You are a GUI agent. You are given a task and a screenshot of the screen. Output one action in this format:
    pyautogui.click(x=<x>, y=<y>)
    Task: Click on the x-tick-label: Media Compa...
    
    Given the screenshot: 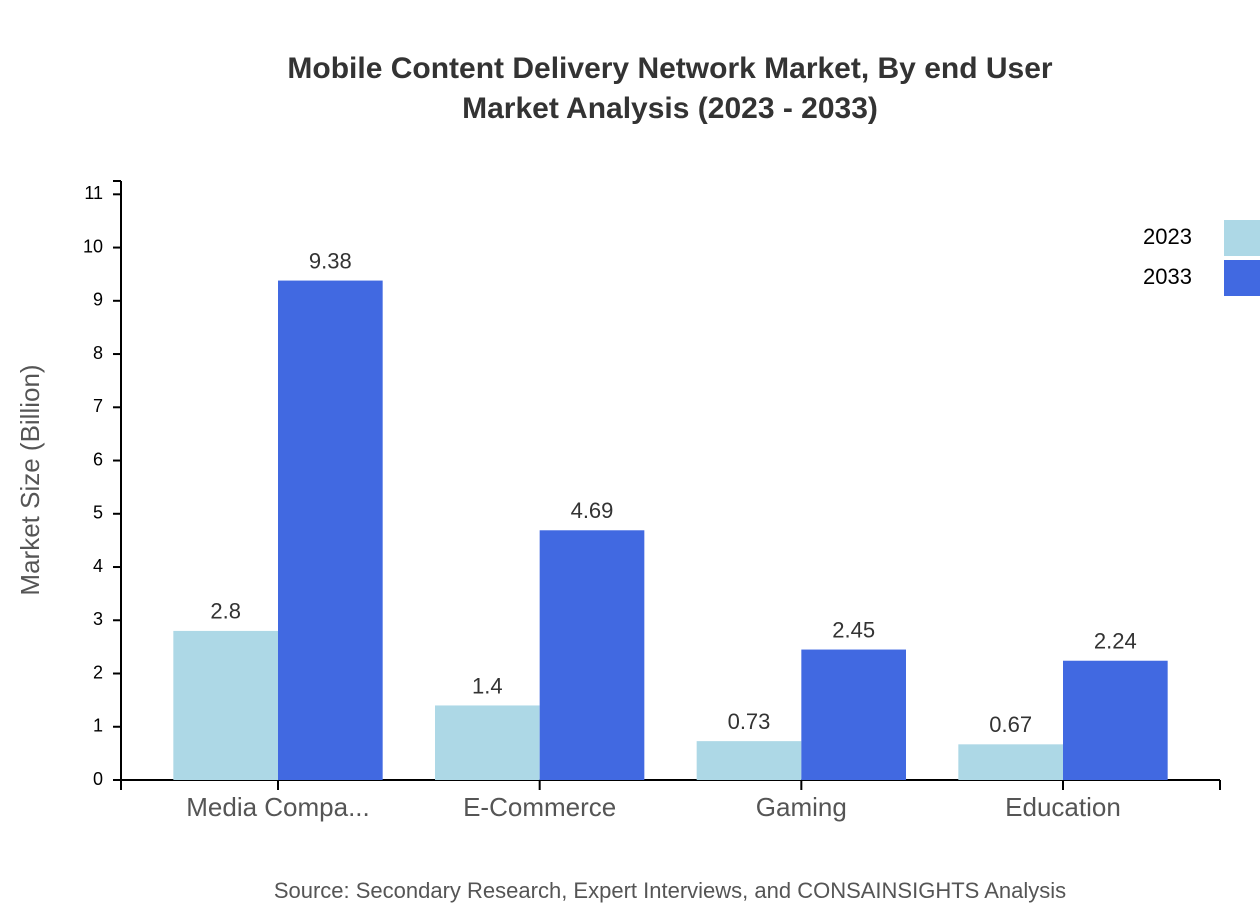 What is the action you would take?
    pyautogui.click(x=278, y=807)
    